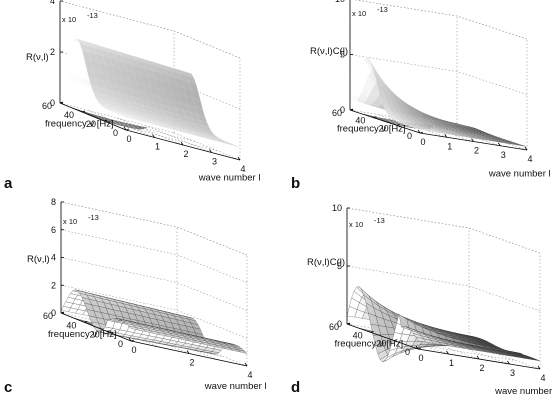  I want to click on z-tick-label: 10, so click(337, 208).